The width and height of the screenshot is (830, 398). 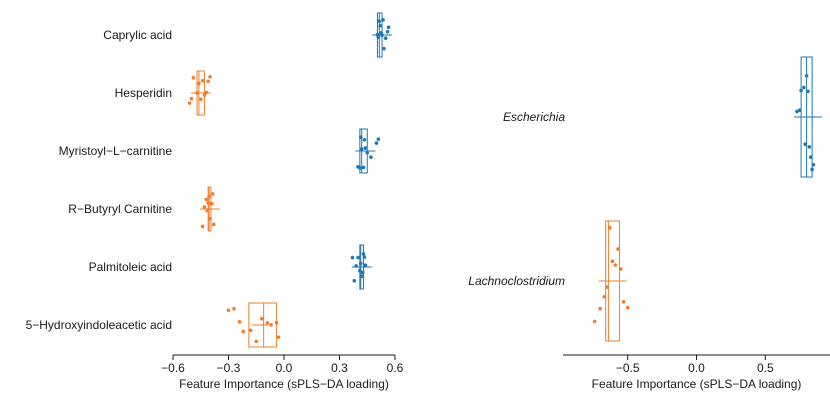 I want to click on feature-group: Hesperidin, so click(x=163, y=93).